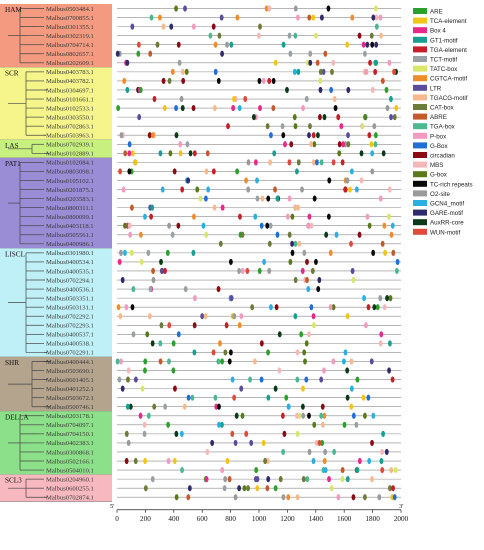 The image size is (484, 550). What do you see at coordinates (443, 127) in the screenshot?
I see `legend-label: TGA-box` at bounding box center [443, 127].